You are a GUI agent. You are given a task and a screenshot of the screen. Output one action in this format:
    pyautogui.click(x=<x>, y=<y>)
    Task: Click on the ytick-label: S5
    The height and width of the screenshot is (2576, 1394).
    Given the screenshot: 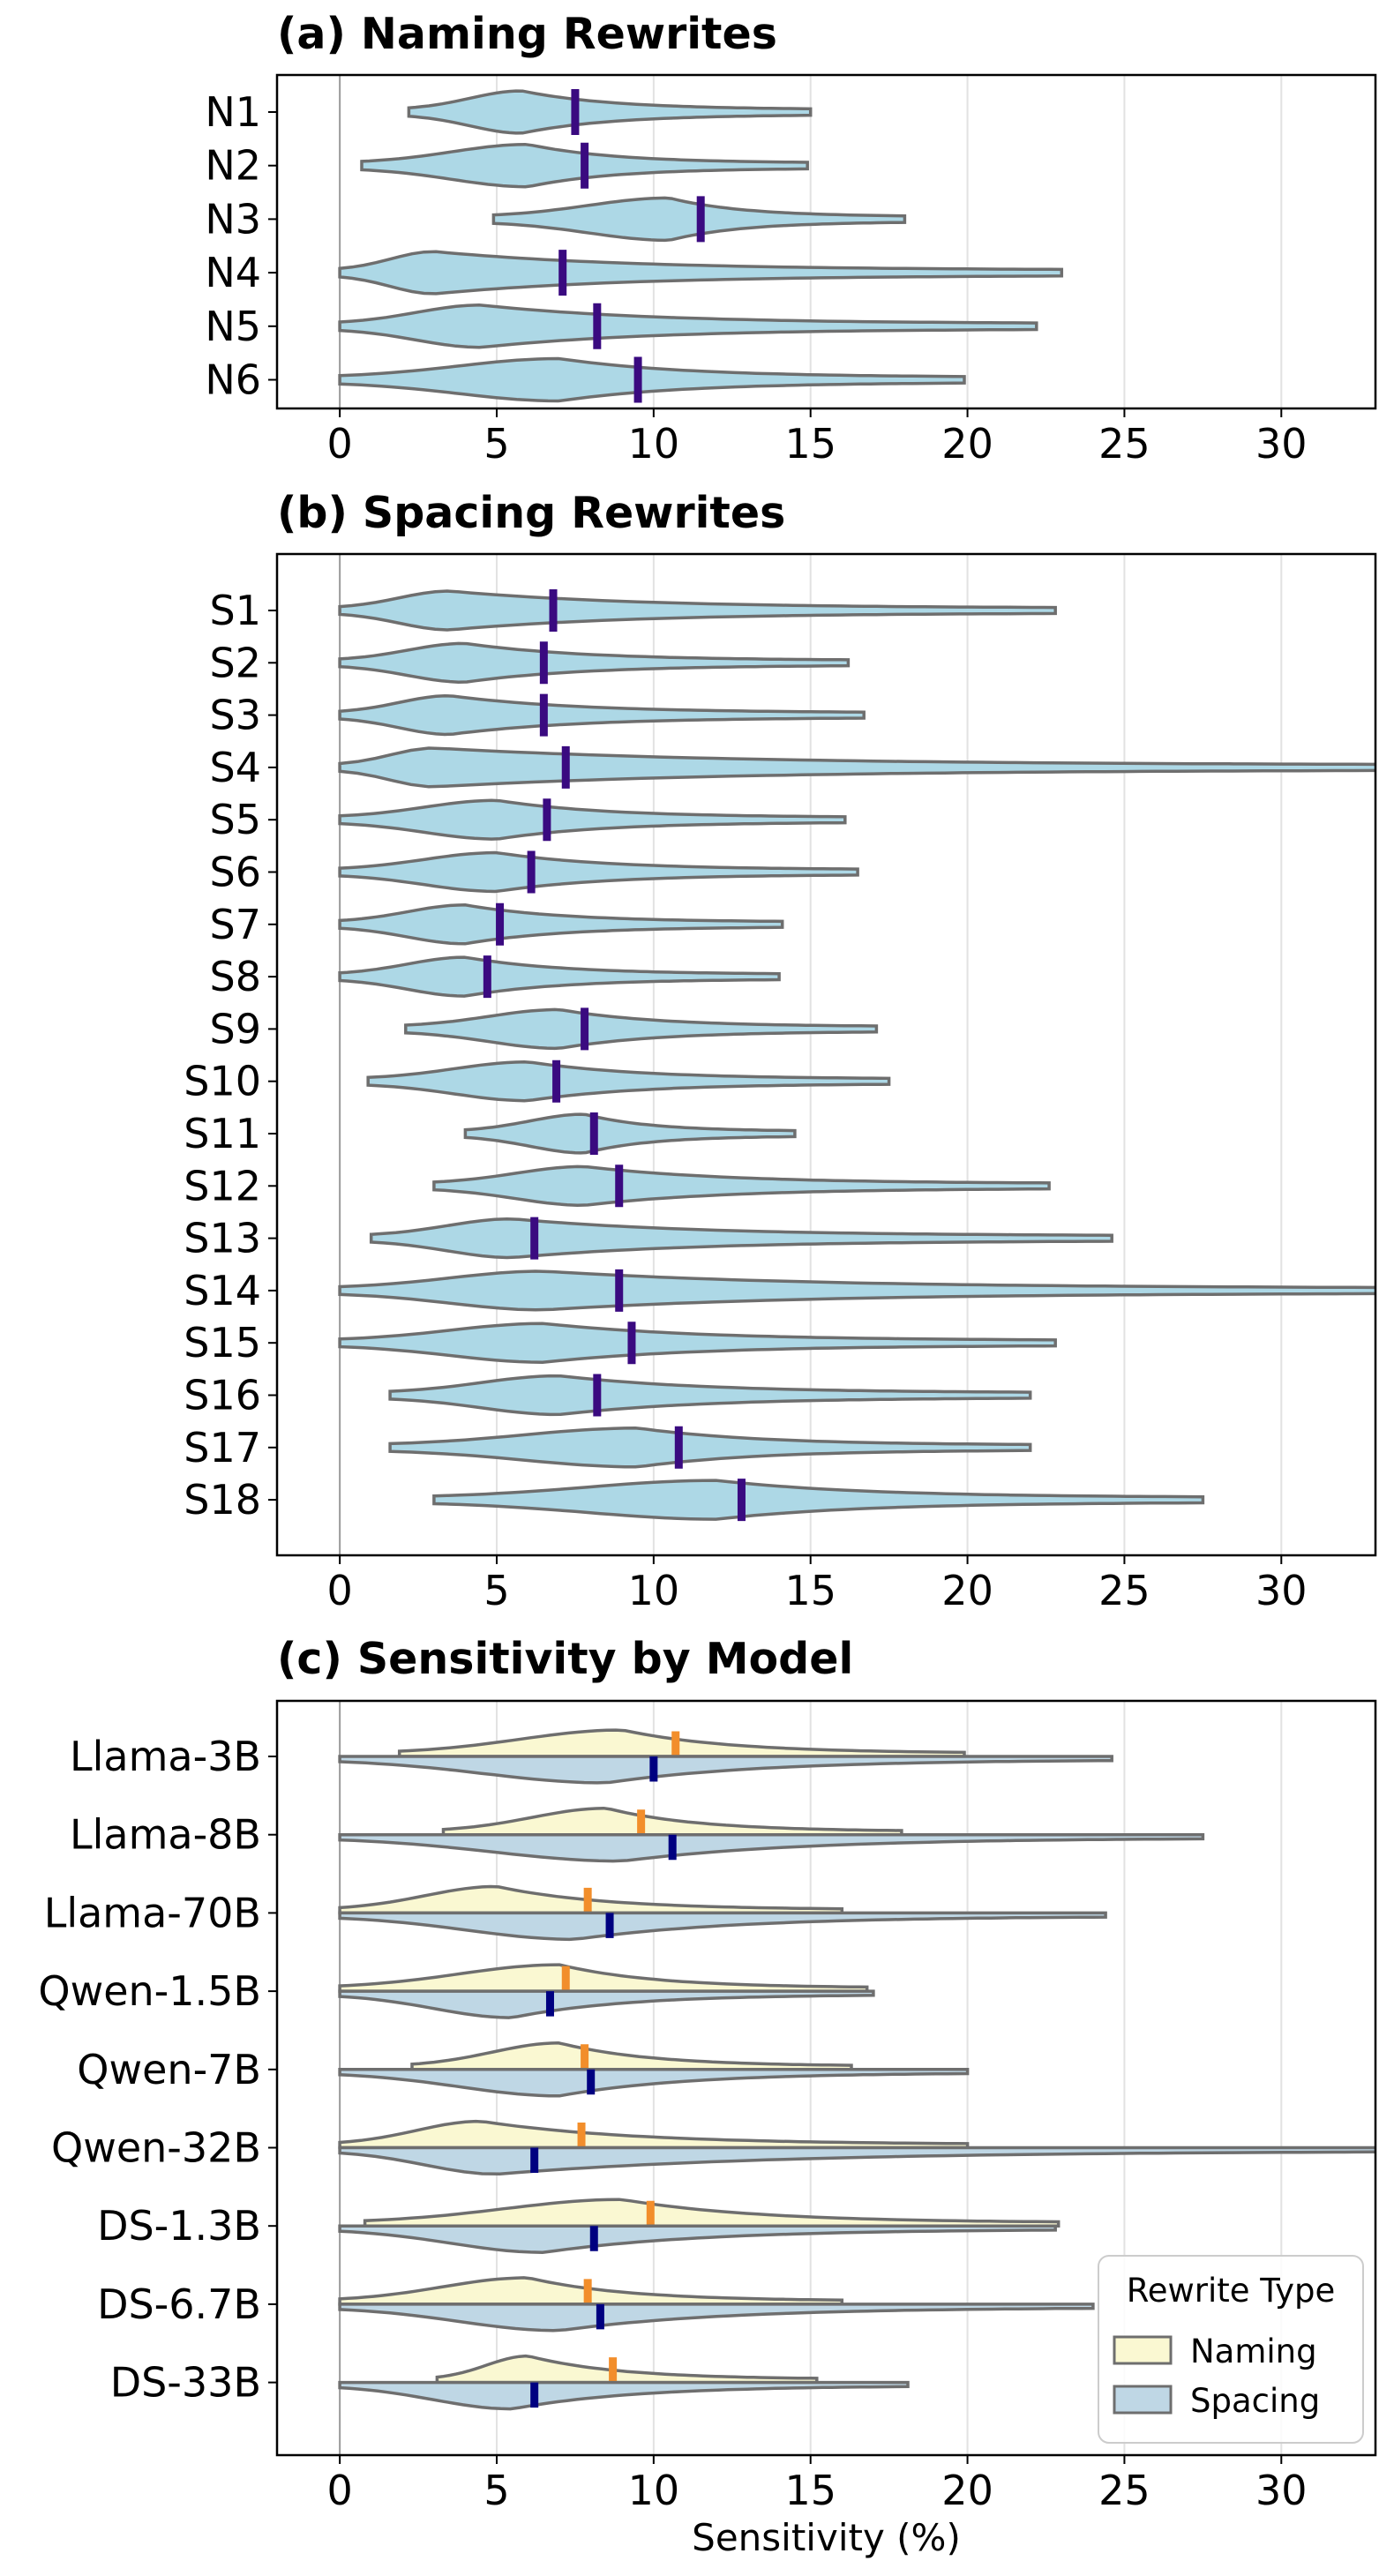 What is the action you would take?
    pyautogui.click(x=236, y=819)
    